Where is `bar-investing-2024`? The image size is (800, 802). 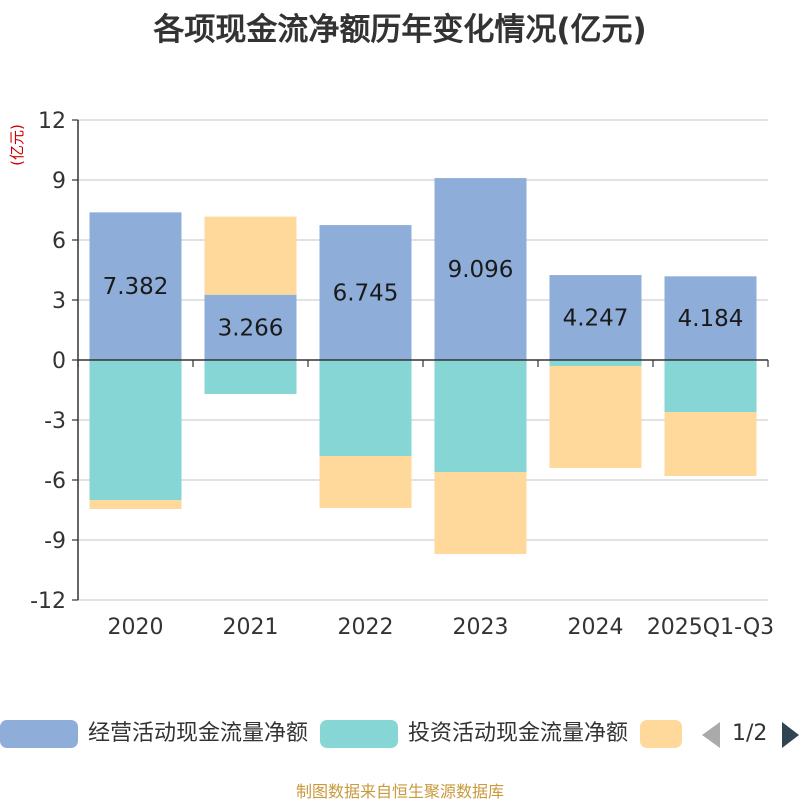
bar-investing-2024 is located at coordinates (595, 363).